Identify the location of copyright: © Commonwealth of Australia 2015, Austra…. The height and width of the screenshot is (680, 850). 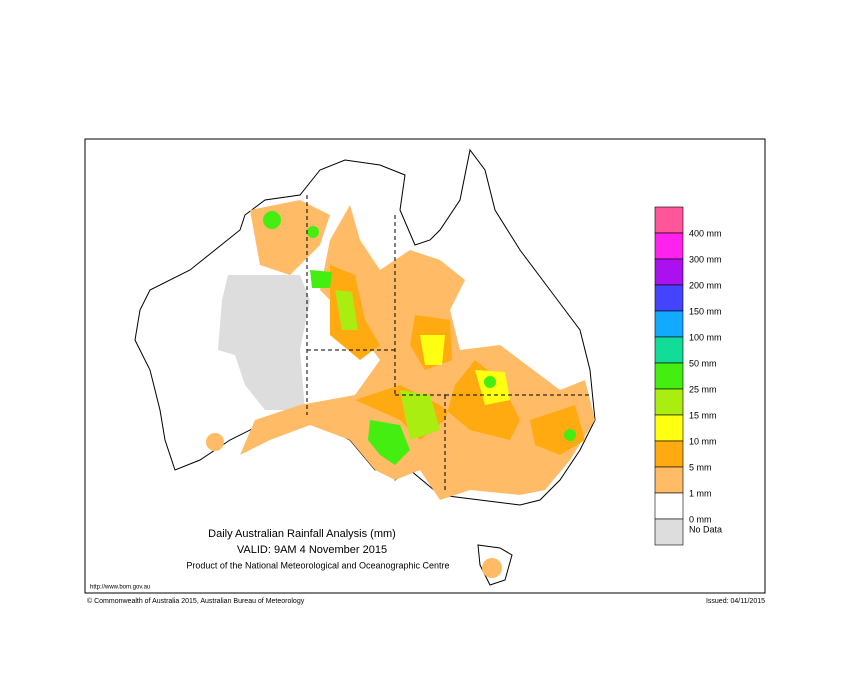
(196, 601).